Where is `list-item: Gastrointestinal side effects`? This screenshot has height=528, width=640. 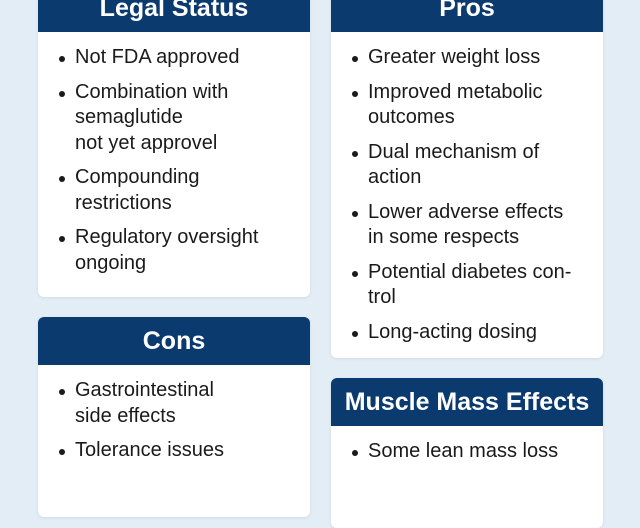
list-item: Gastrointestinal side effects is located at coordinates (174, 403).